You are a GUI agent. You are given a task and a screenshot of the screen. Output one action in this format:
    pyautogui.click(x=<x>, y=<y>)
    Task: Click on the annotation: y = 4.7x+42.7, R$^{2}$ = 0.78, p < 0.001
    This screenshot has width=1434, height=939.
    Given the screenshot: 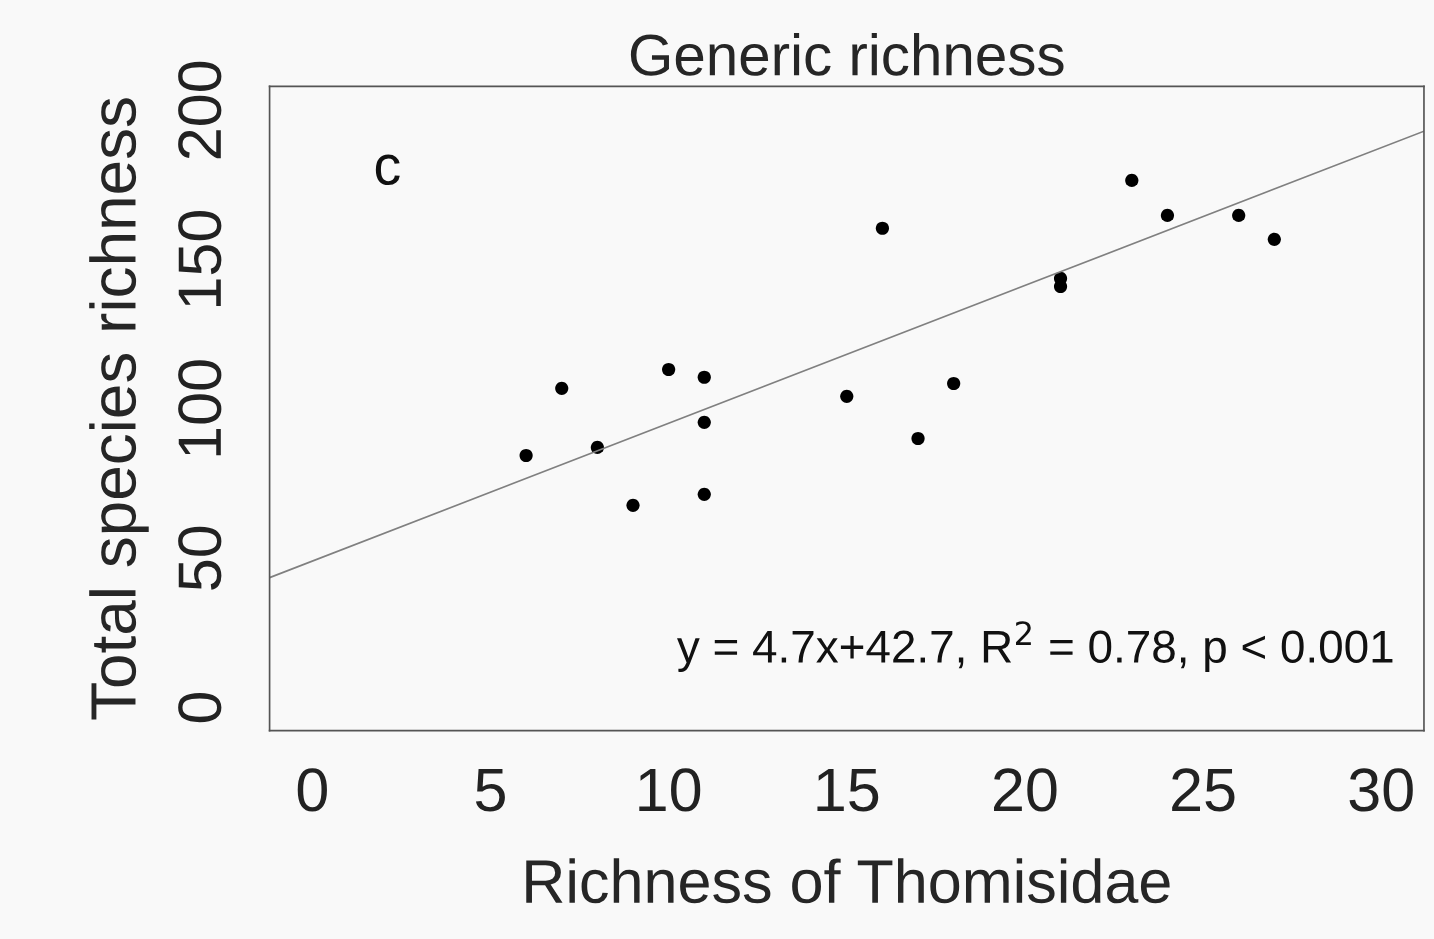 What is the action you would take?
    pyautogui.click(x=1035, y=646)
    